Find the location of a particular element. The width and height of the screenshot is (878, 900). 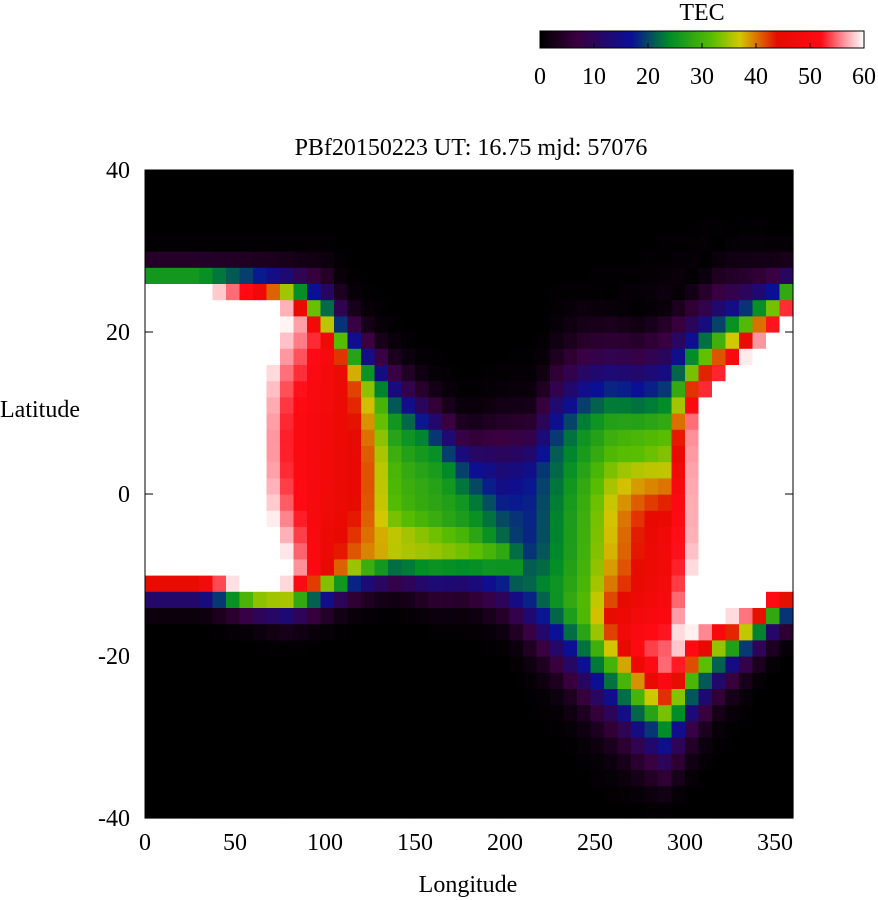

chart-title: PBf20150223 UT: 16.75 mjd: 57076 is located at coordinates (471, 148).